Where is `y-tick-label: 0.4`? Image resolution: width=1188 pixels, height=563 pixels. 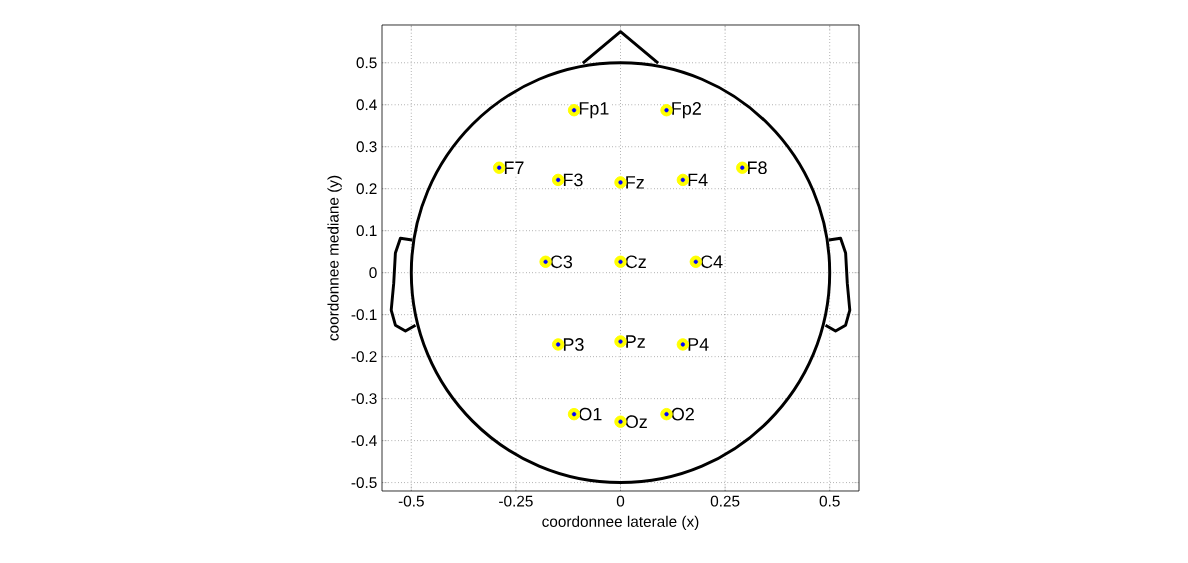 y-tick-label: 0.4 is located at coordinates (366, 105).